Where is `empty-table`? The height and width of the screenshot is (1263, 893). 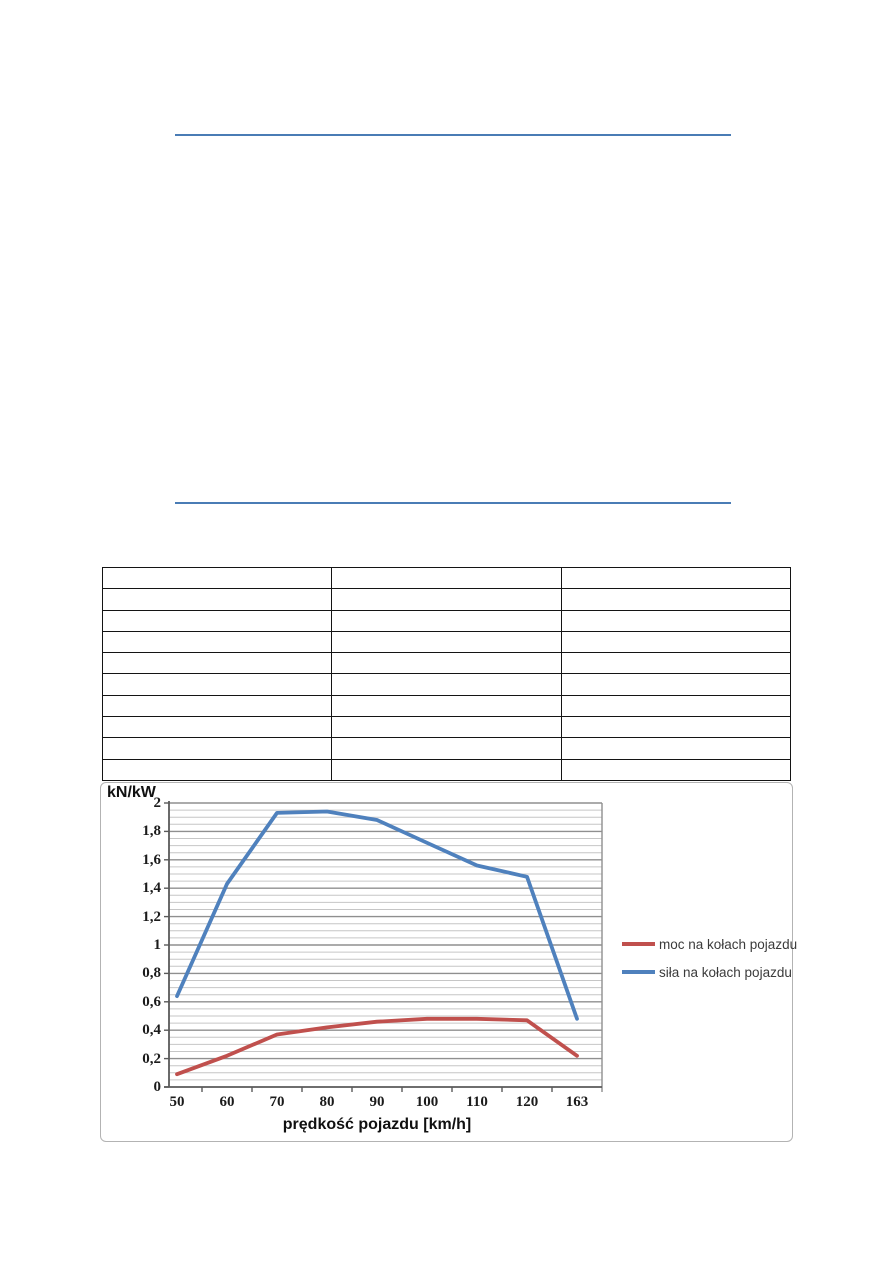
empty-table is located at coordinates (446, 674).